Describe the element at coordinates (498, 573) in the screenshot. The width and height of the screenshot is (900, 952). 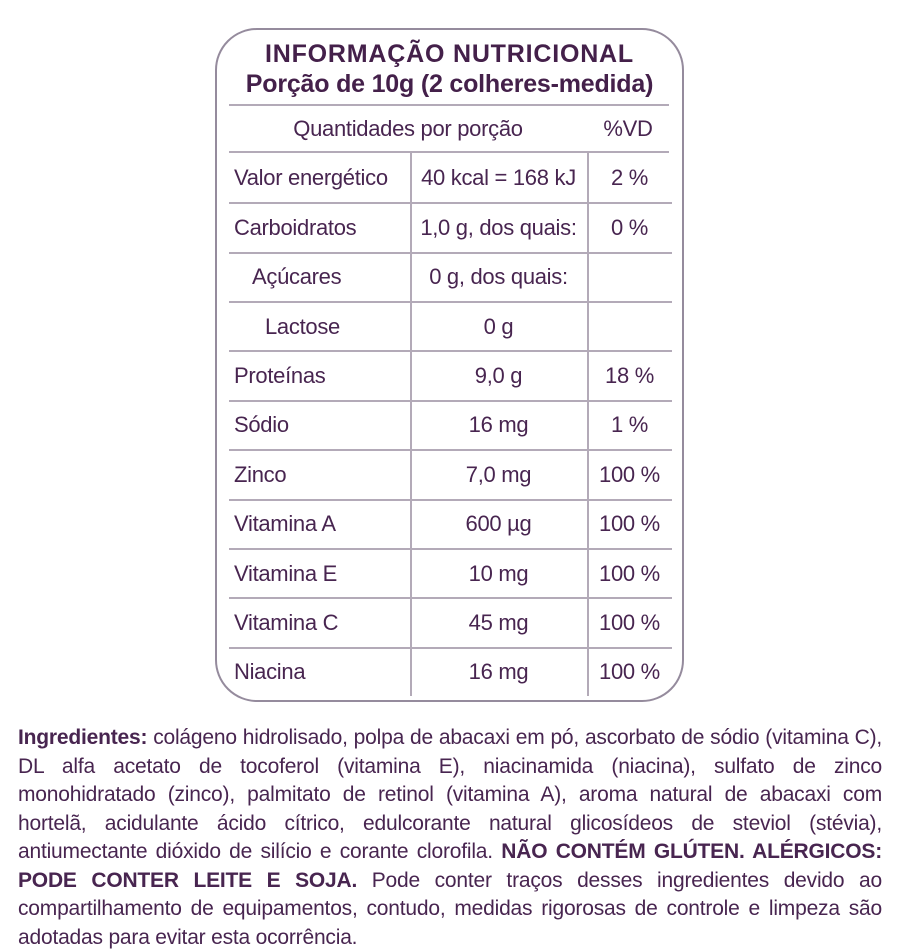
I see `nutrient-quantity: 10 mg` at that location.